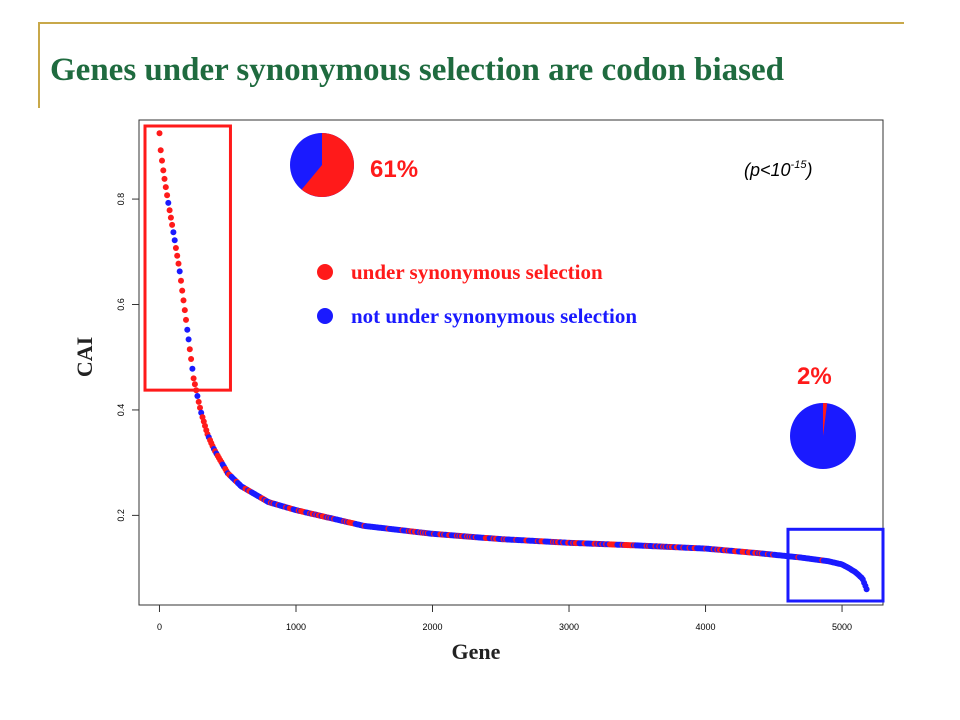 This screenshot has height=720, width=960. What do you see at coordinates (825, 419) in the screenshot?
I see `pie-bottom-slice-selected` at bounding box center [825, 419].